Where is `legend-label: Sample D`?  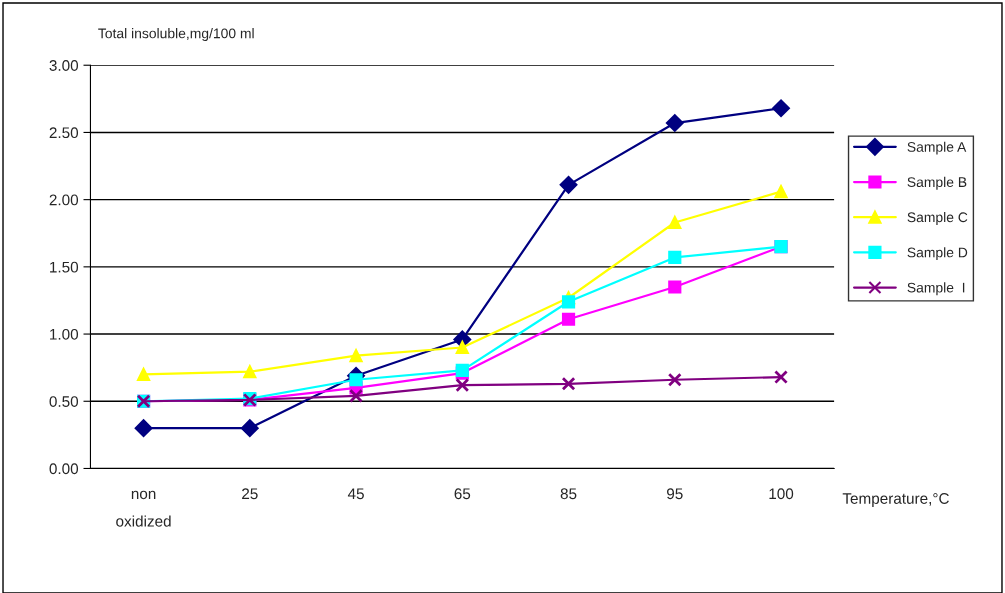
legend-label: Sample D is located at coordinates (937, 254).